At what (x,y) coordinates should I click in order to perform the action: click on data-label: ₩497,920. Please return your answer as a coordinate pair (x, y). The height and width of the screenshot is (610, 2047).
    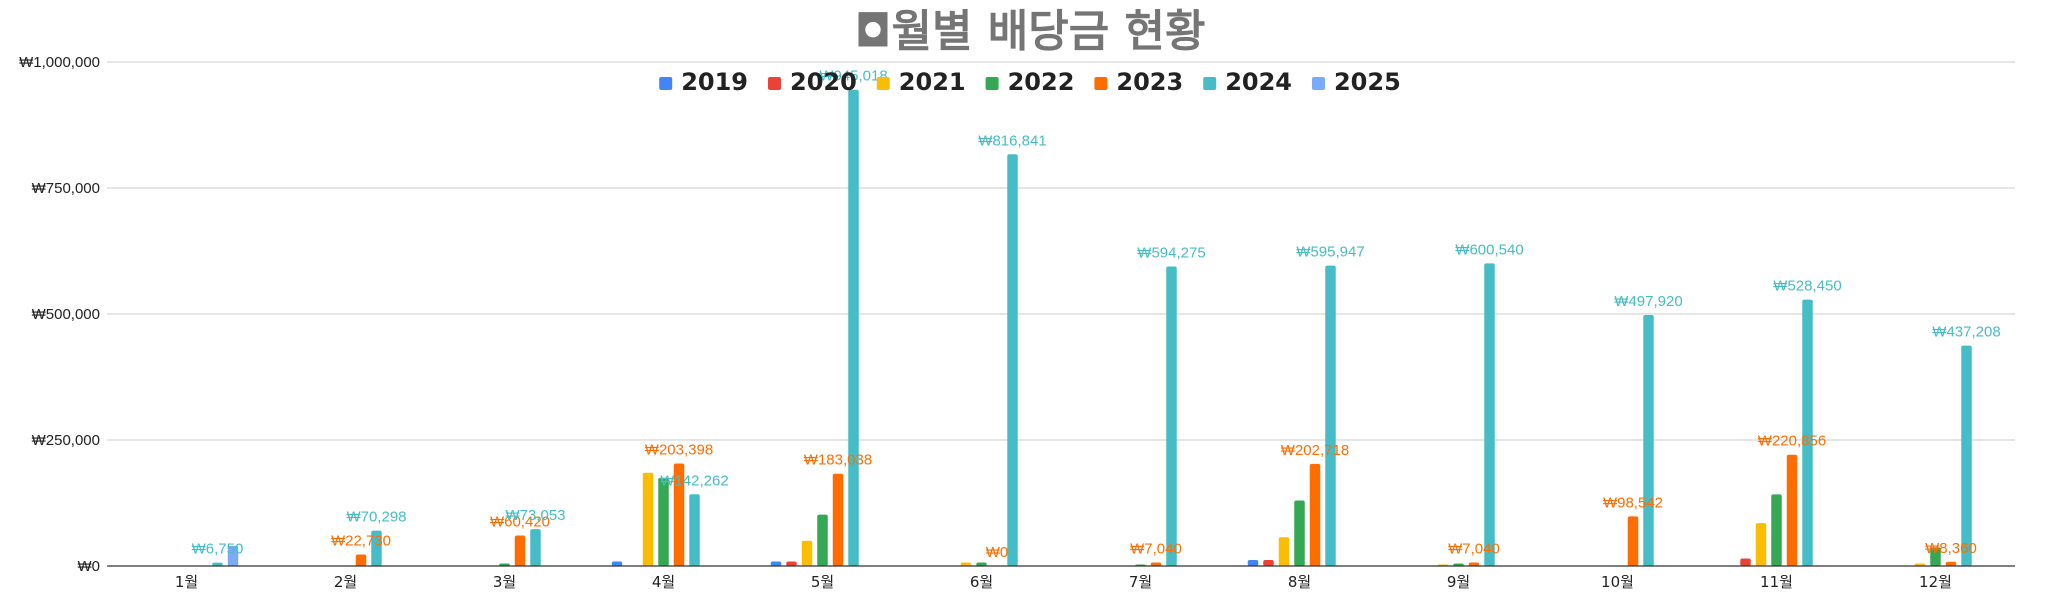
    Looking at the image, I should click on (1648, 301).